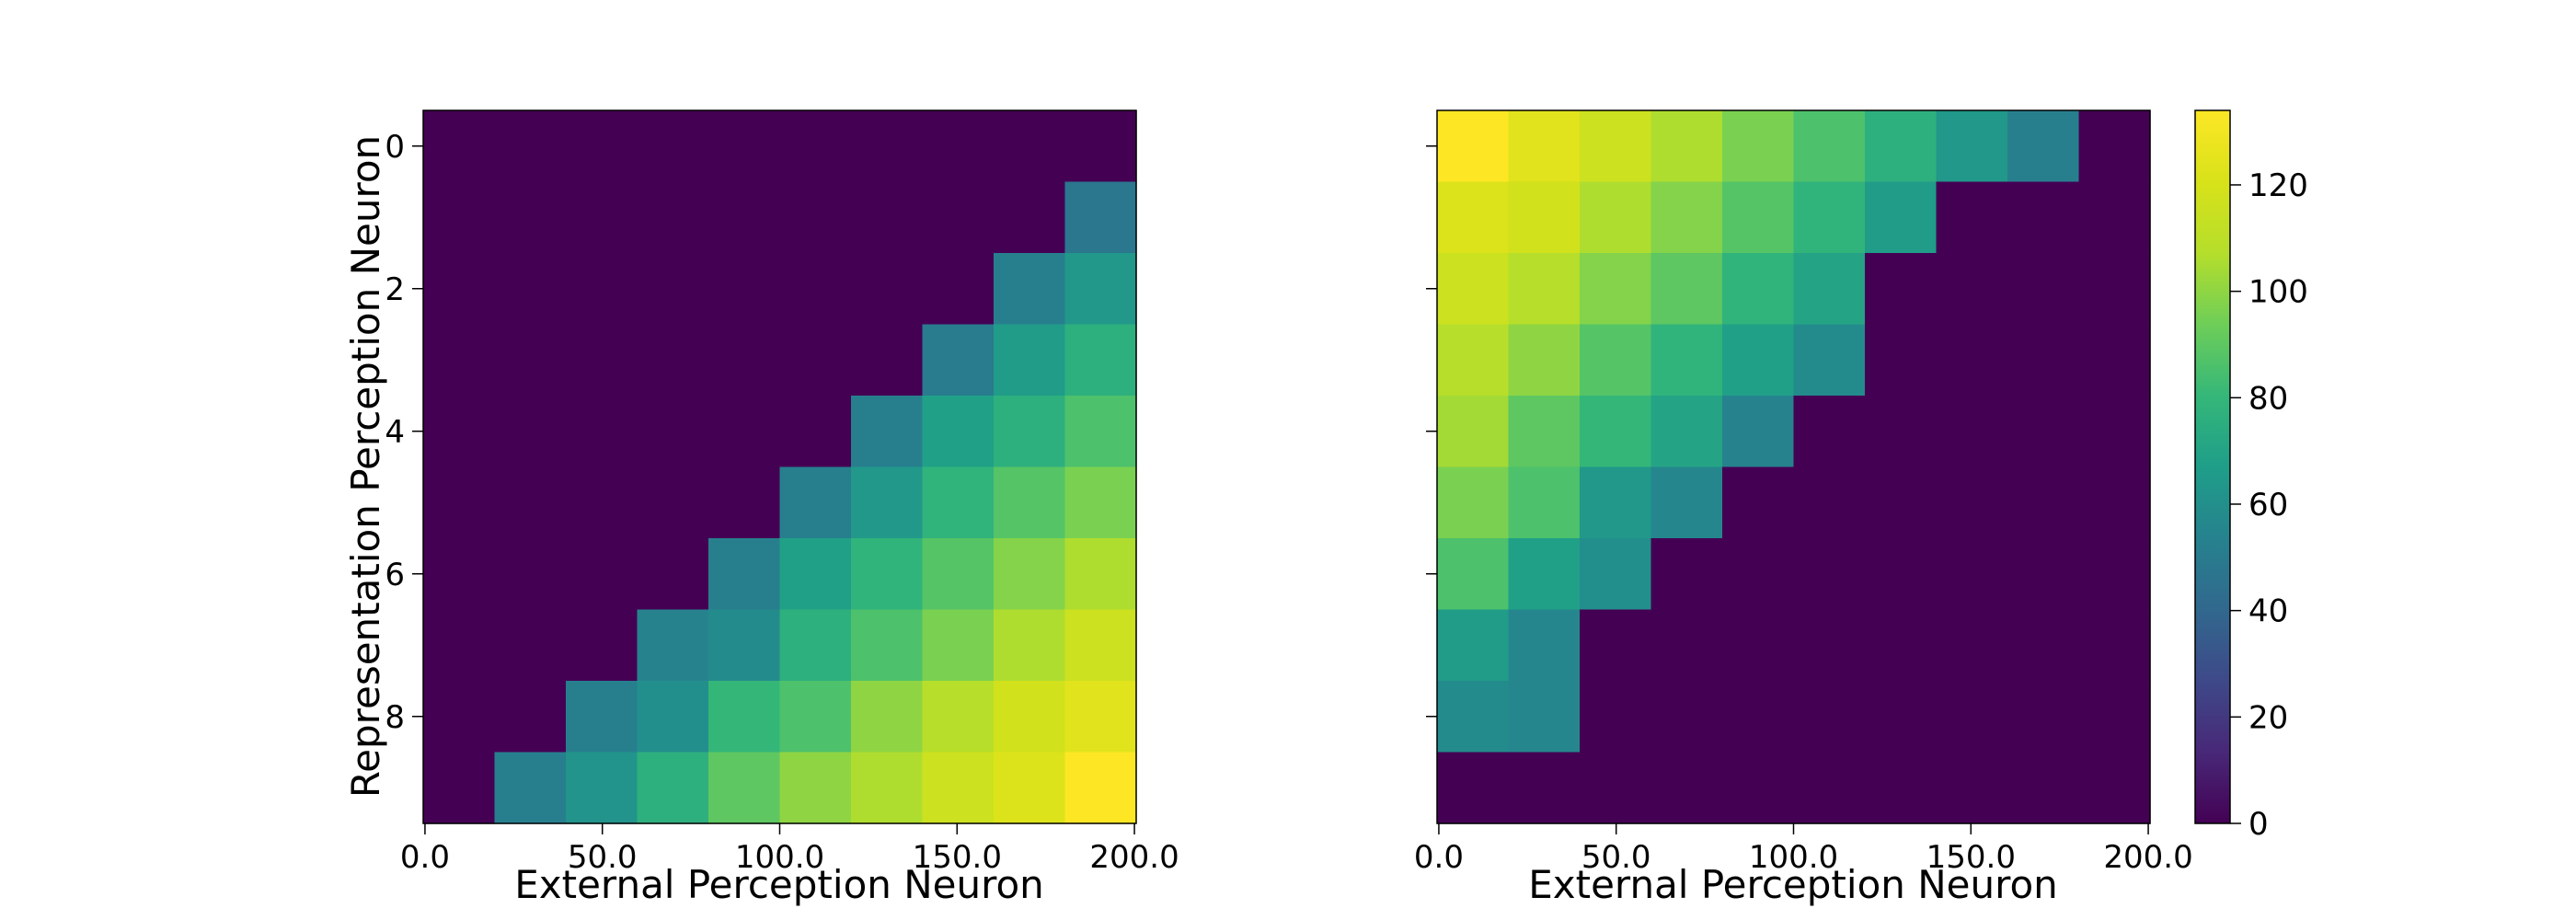  I want to click on left-y-ticks: 0 2 4 6 8, so click(404, 432).